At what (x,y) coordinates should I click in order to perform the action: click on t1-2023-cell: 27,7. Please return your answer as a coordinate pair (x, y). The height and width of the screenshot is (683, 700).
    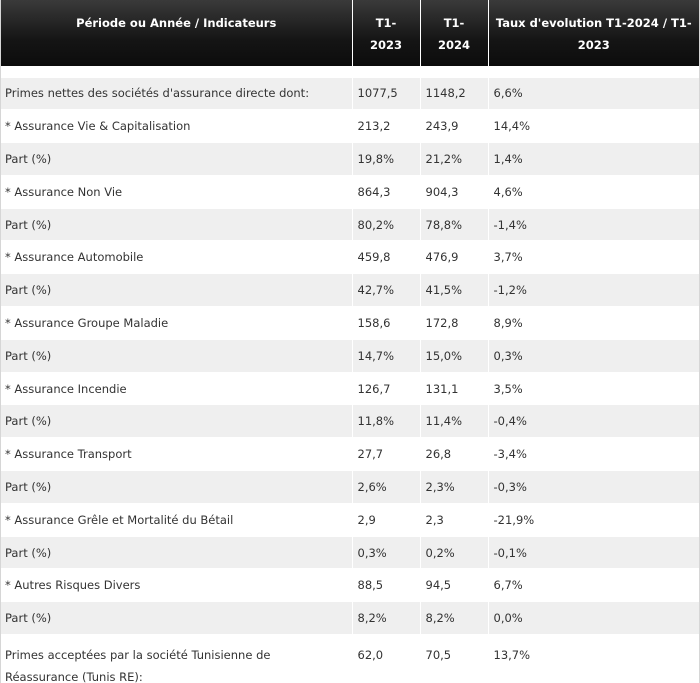
    Looking at the image, I should click on (386, 454).